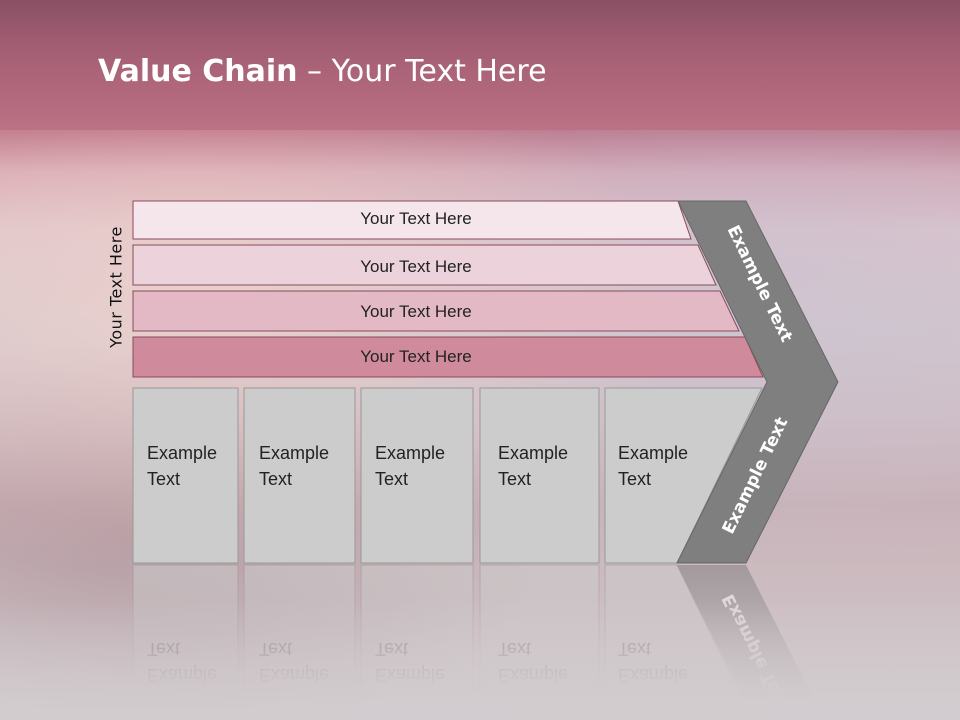  What do you see at coordinates (757, 382) in the screenshot?
I see `chevron-arrow` at bounding box center [757, 382].